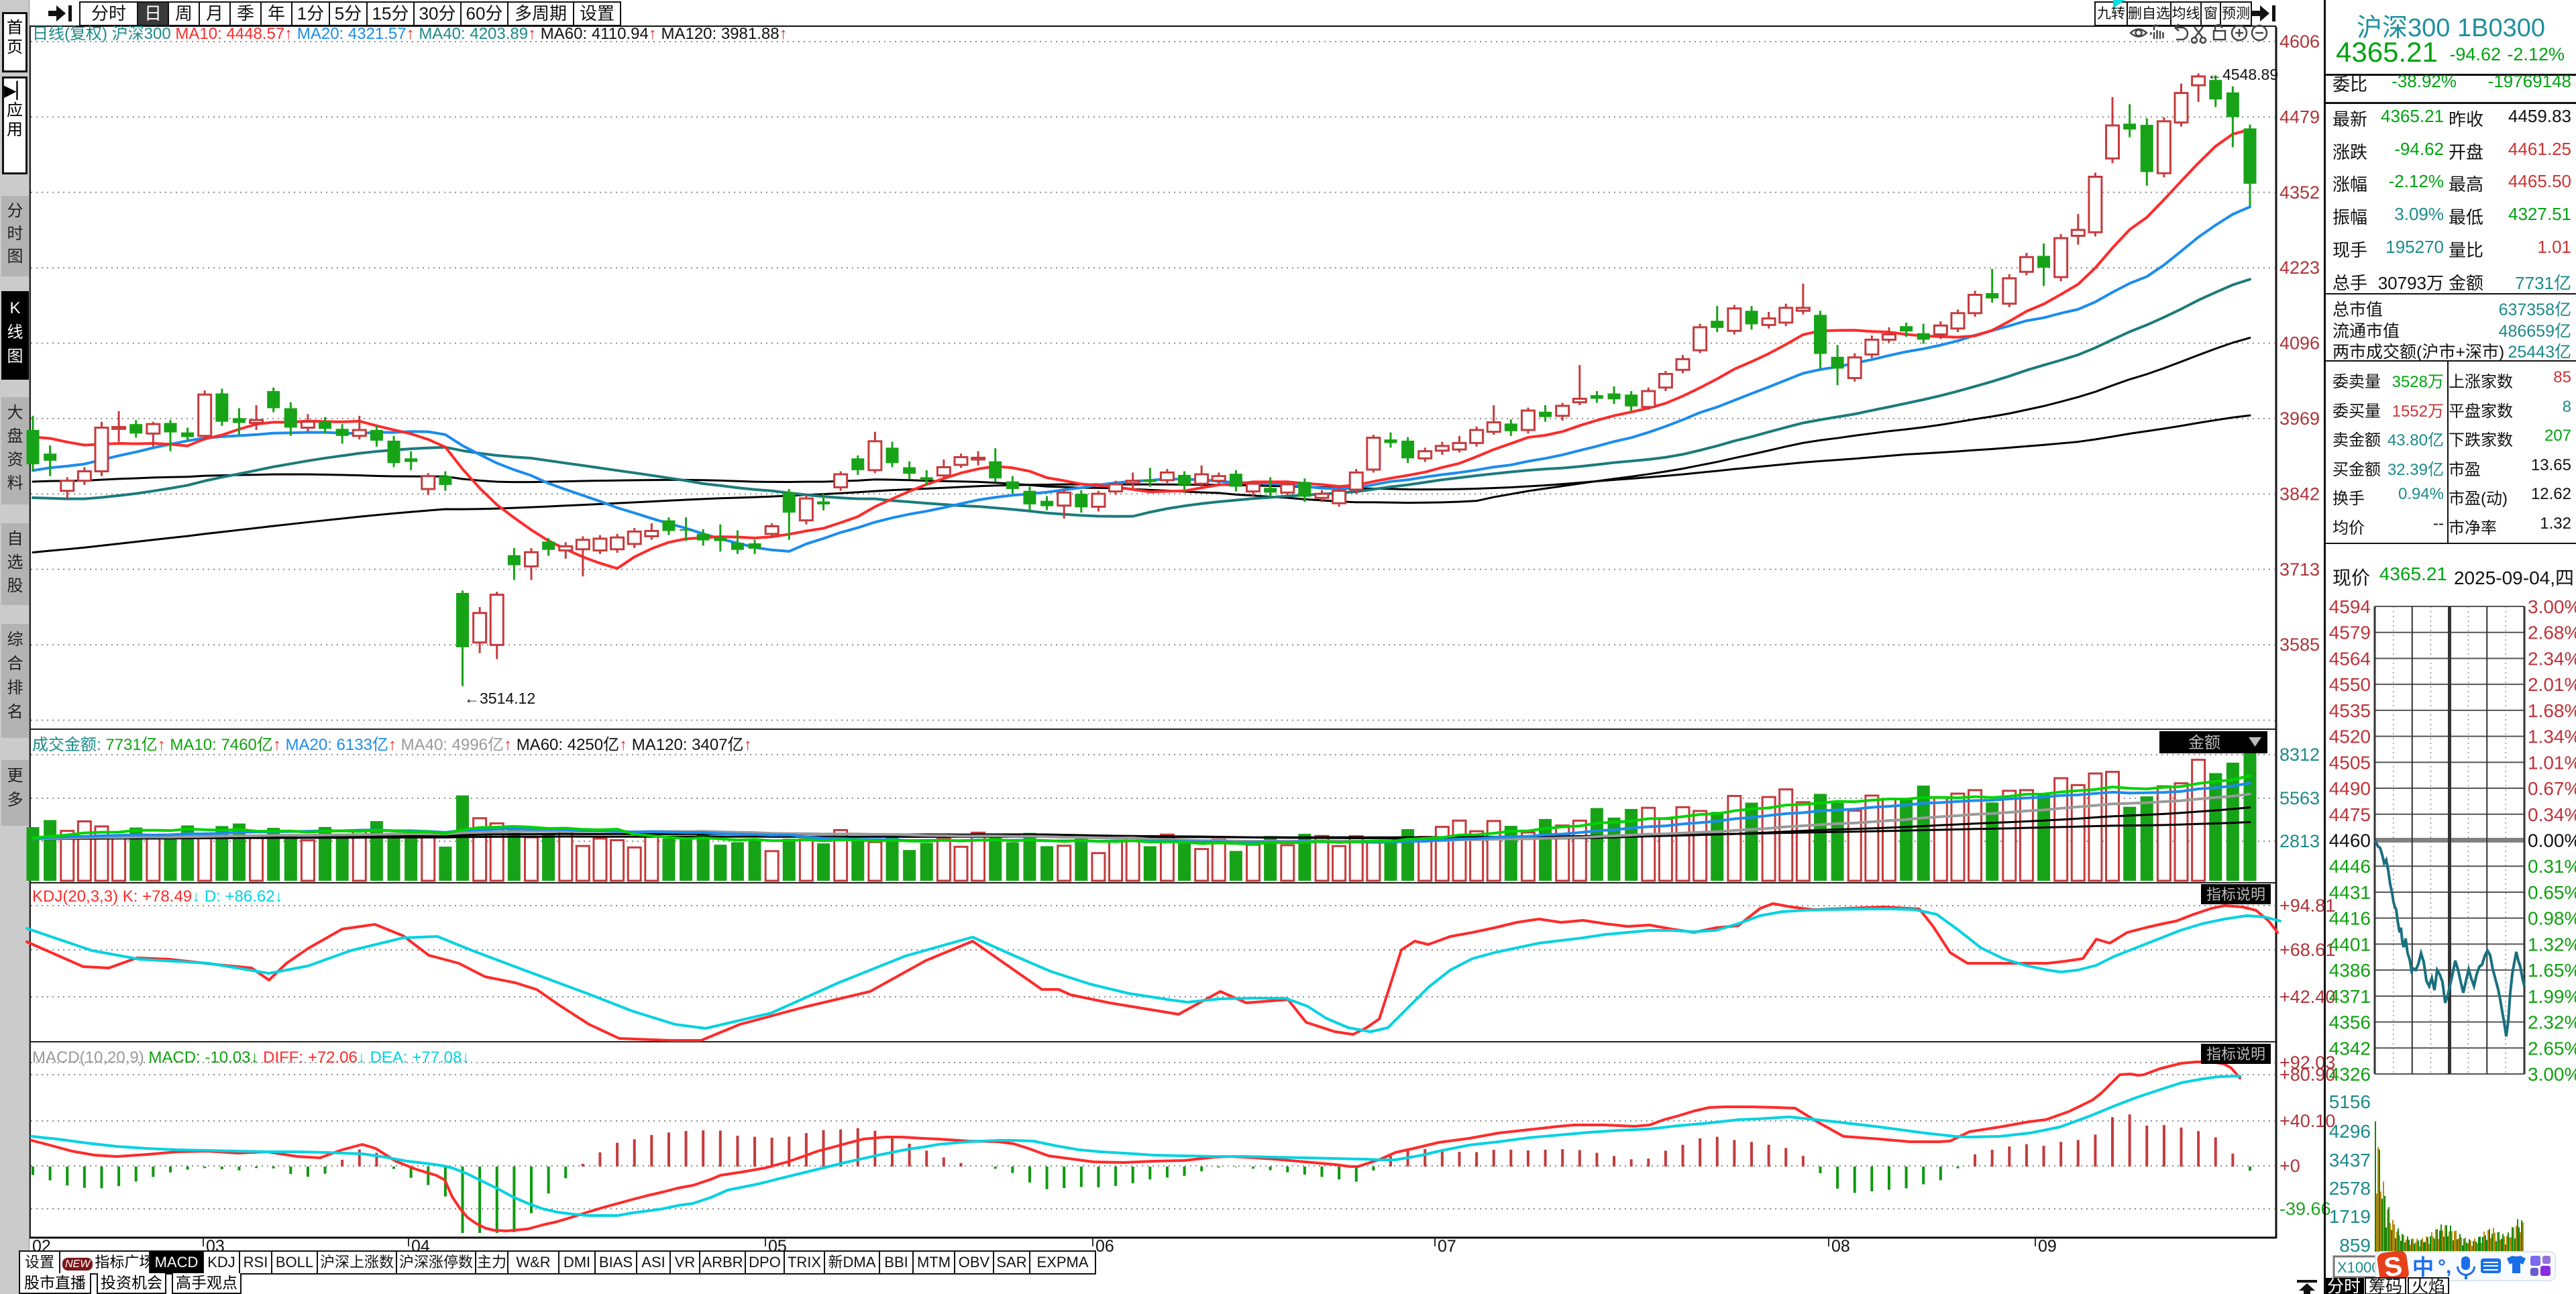  What do you see at coordinates (2552, 892) in the screenshot?
I see `svg-text: 0.65%` at bounding box center [2552, 892].